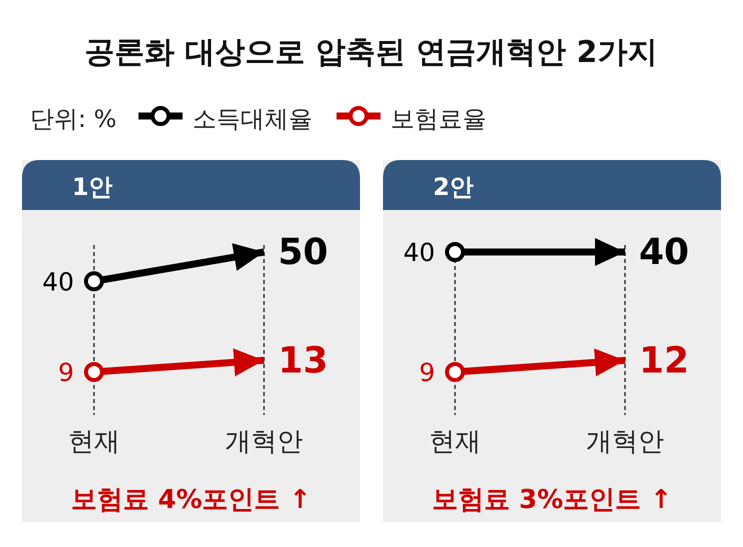 The height and width of the screenshot is (547, 743). What do you see at coordinates (191, 500) in the screenshot?
I see `text: 보험료 4%포인트 ↑` at bounding box center [191, 500].